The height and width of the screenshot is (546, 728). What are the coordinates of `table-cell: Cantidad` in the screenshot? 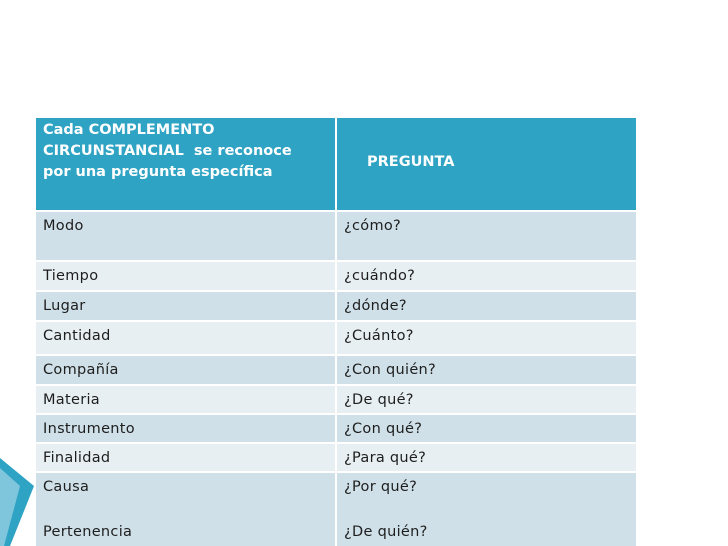 It's located at (185, 338).